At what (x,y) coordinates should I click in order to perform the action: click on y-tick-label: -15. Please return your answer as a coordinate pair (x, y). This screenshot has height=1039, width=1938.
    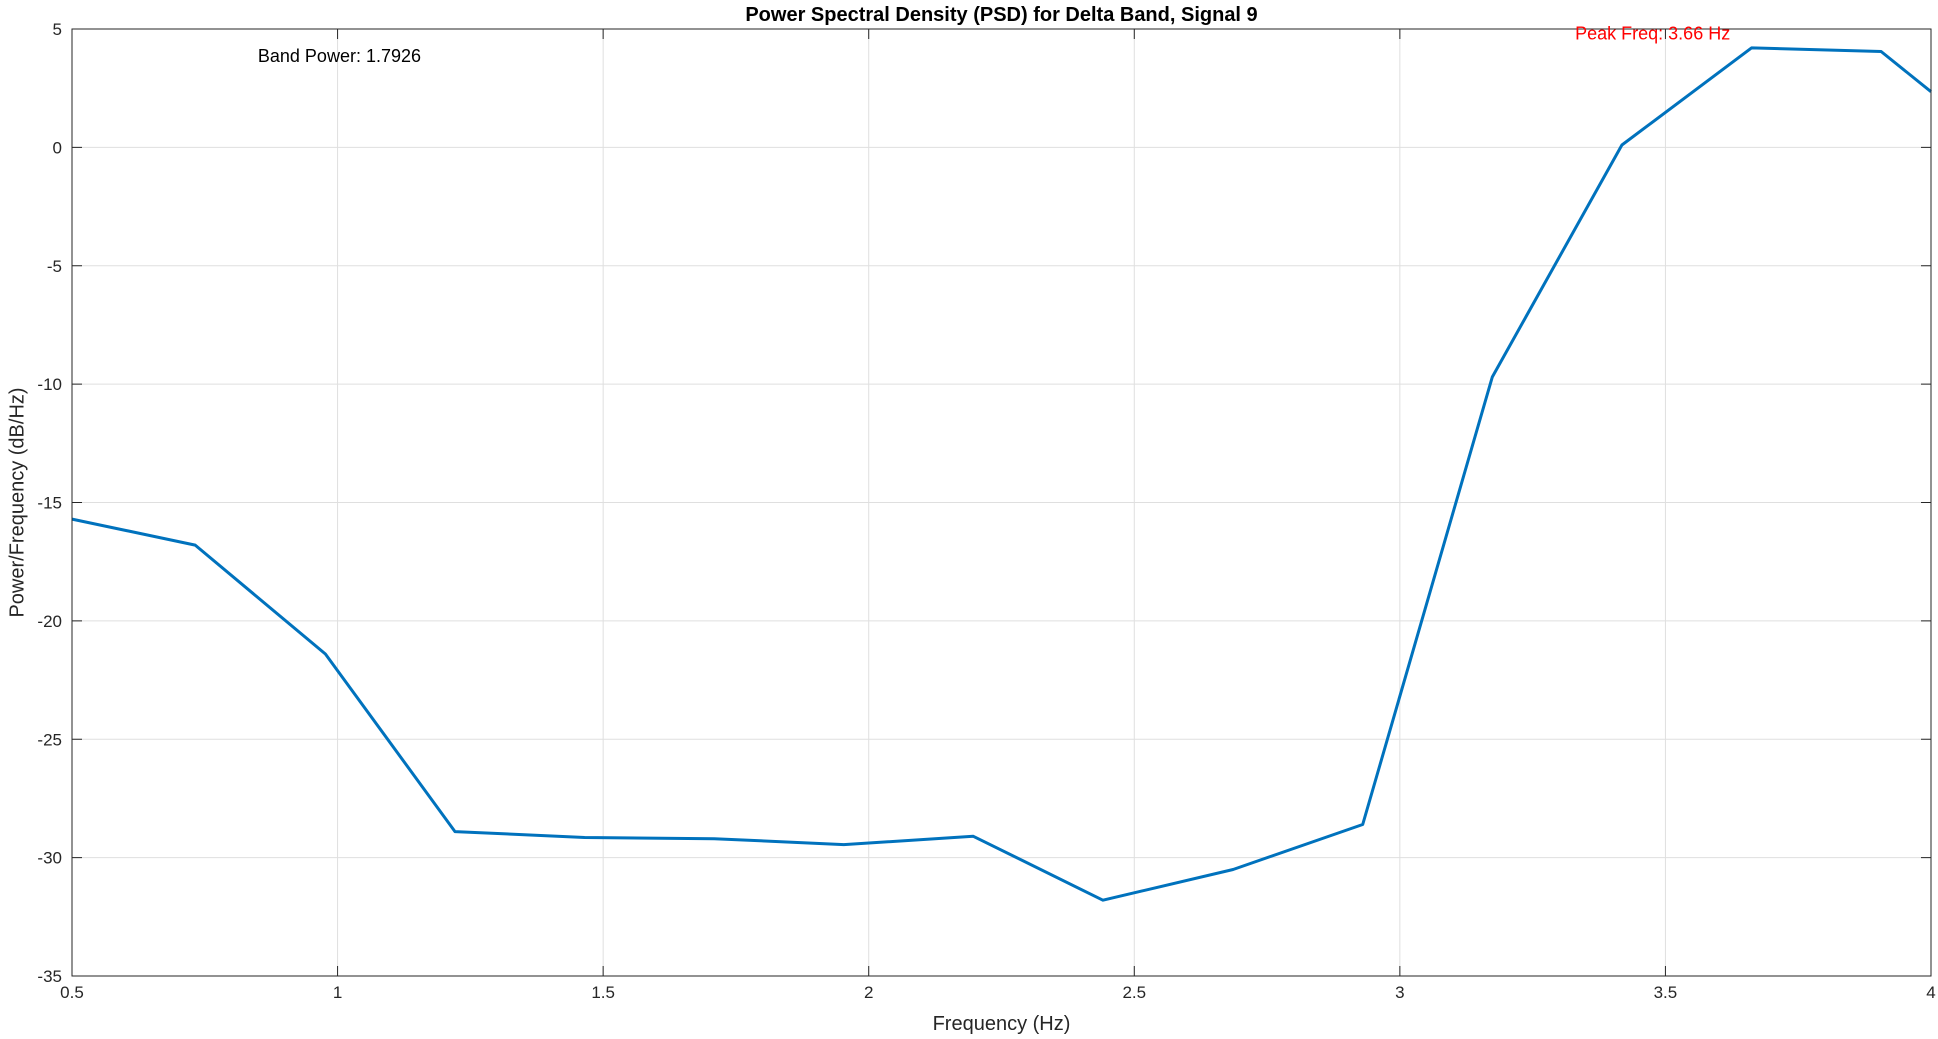
    Looking at the image, I should click on (49, 503).